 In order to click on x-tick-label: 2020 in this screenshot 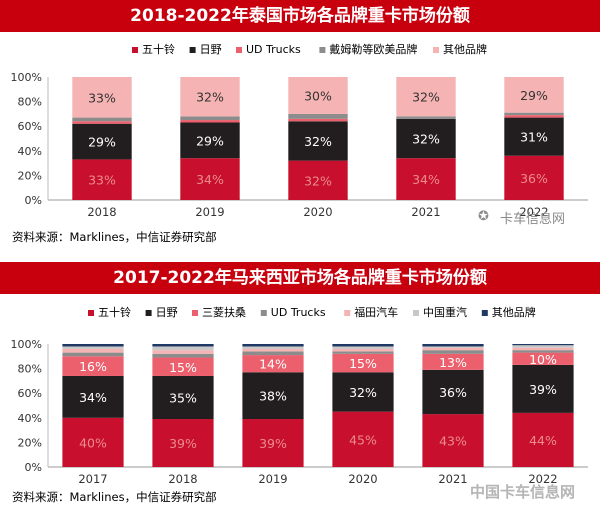, I will do `click(317, 212)`.